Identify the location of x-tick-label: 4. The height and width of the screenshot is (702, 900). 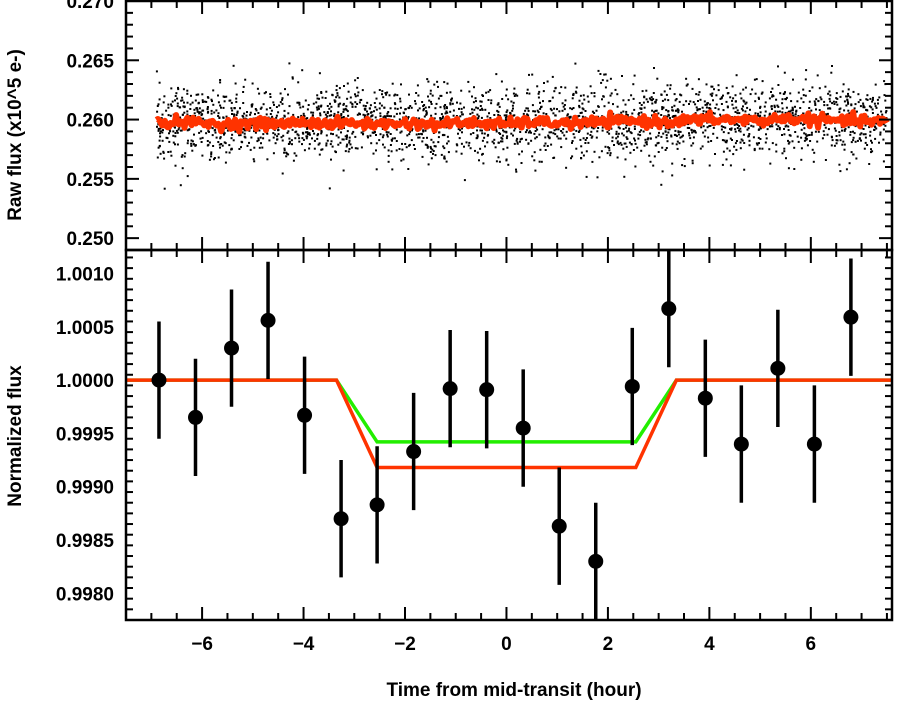
(709, 644).